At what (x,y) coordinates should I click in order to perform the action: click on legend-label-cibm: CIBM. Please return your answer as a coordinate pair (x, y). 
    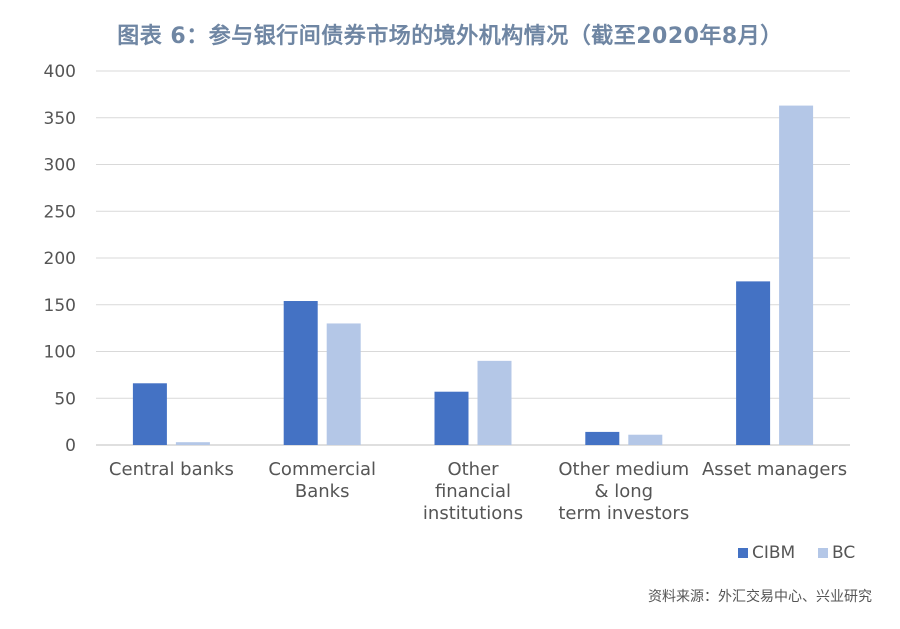
    Looking at the image, I should click on (773, 553).